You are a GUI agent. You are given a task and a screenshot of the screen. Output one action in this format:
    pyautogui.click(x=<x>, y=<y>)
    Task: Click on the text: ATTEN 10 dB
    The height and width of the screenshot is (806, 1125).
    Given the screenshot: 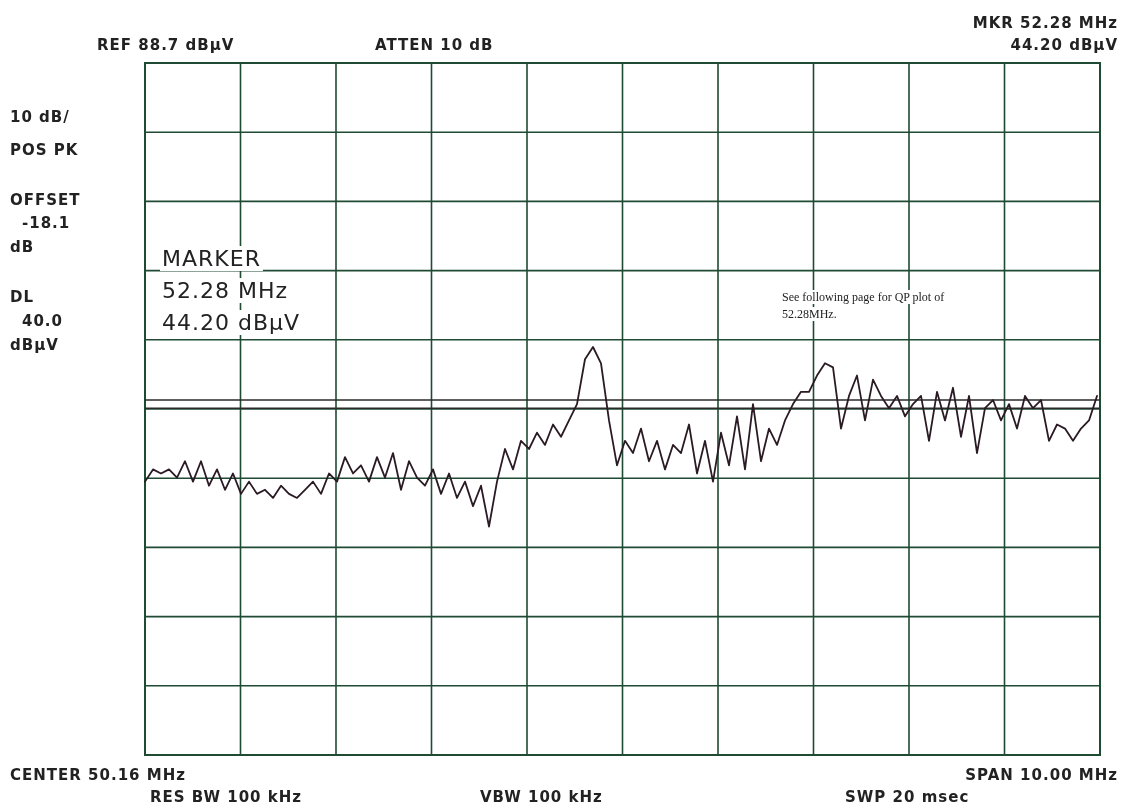 What is the action you would take?
    pyautogui.click(x=434, y=45)
    